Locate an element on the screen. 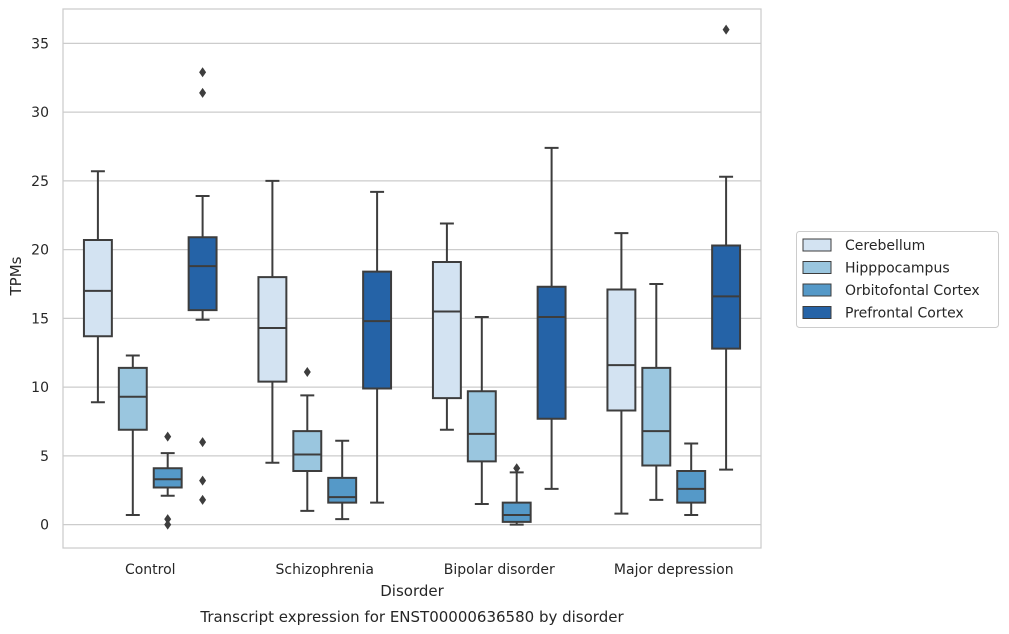 The width and height of the screenshot is (1009, 634). y-tick-label: 35 is located at coordinates (40, 44).